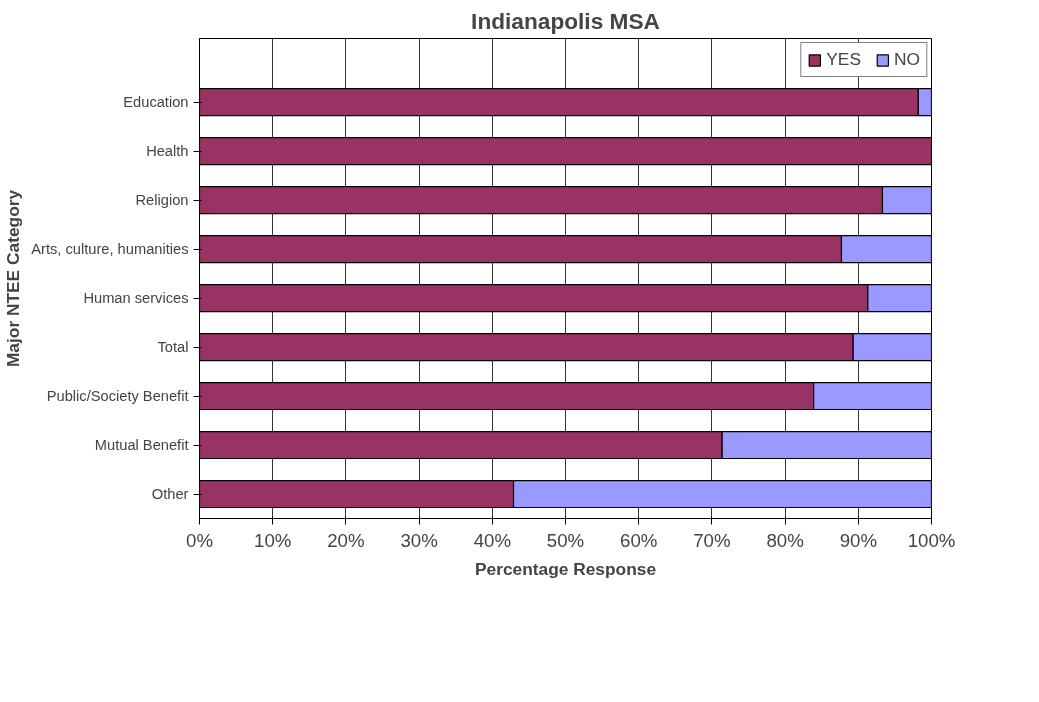 This screenshot has width=1039, height=702. I want to click on x-tick-label: 40%, so click(492, 540).